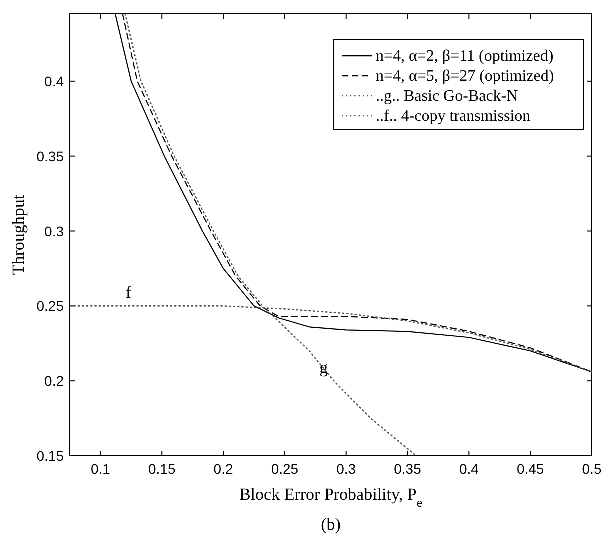 The height and width of the screenshot is (545, 616). I want to click on annotation: f, so click(129, 292).